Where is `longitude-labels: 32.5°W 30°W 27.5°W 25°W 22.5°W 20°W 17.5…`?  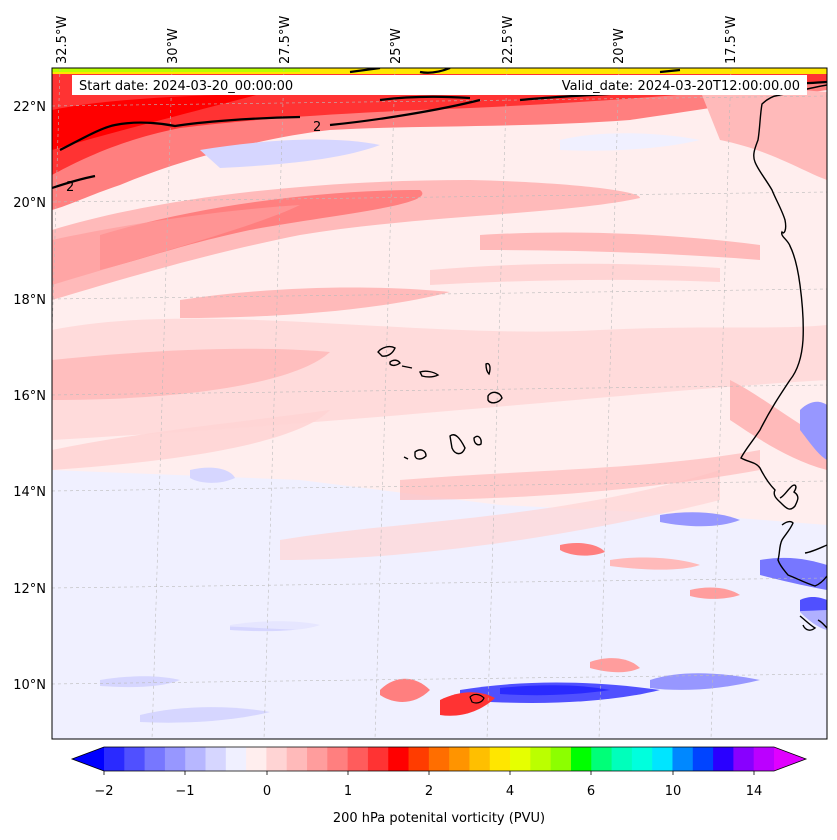
longitude-labels: 32.5°W 30°W 27.5°W 25°W 22.5°W 20°W 17.5… is located at coordinates (397, 40).